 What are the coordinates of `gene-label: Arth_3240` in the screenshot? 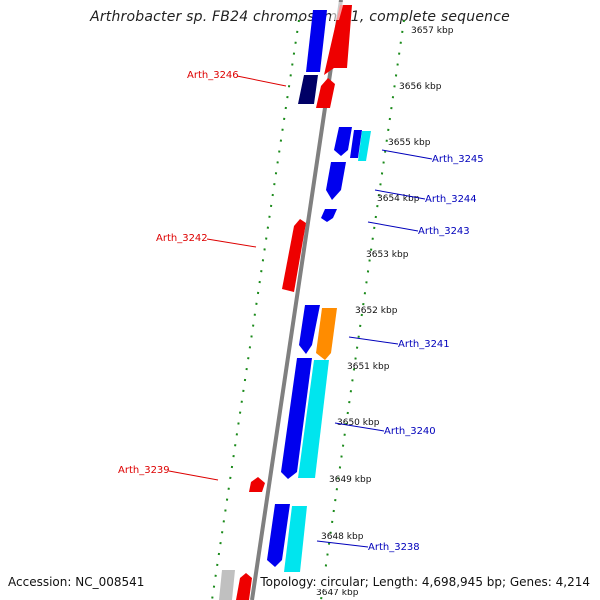 It's located at (410, 431).